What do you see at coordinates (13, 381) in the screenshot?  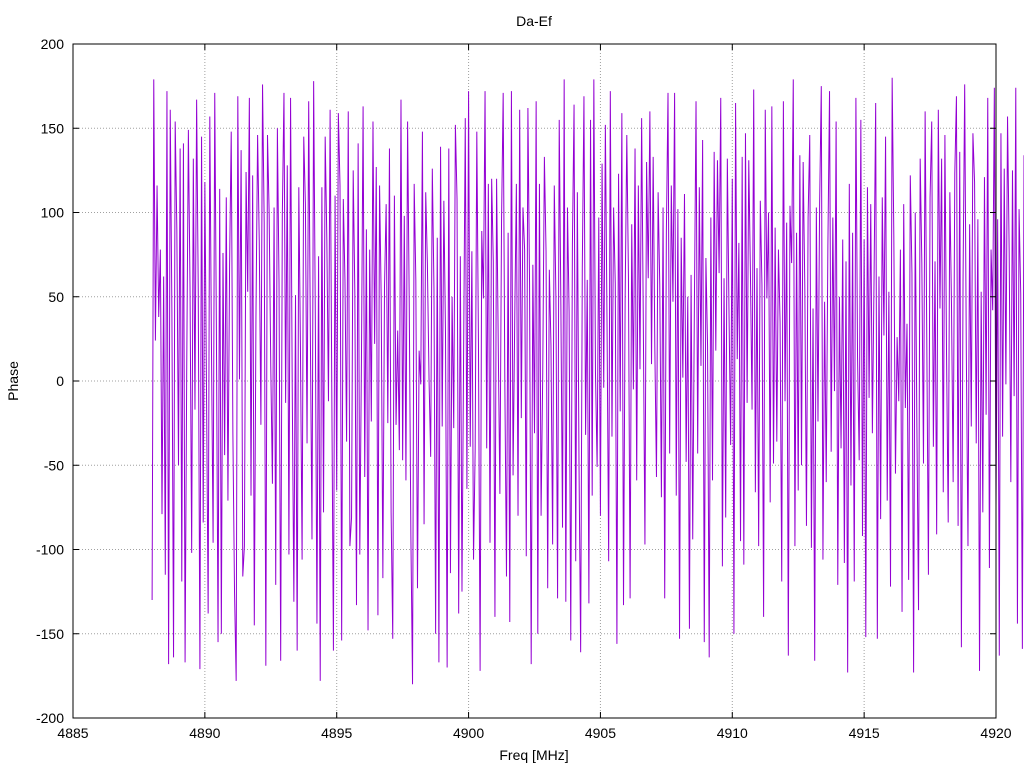 I see `y-axis-label: Phase` at bounding box center [13, 381].